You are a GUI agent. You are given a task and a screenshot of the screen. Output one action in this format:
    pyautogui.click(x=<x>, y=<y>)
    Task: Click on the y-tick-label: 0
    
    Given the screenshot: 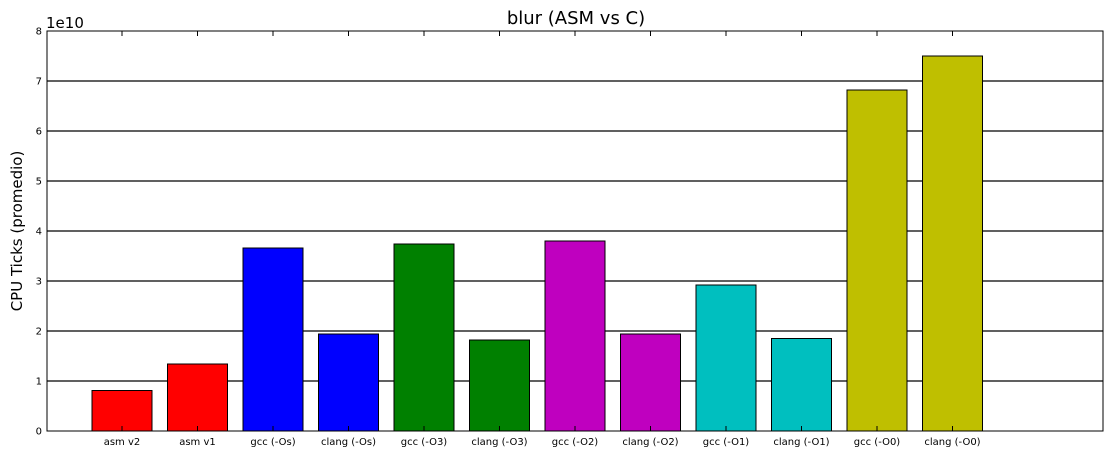 What is the action you would take?
    pyautogui.click(x=39, y=432)
    